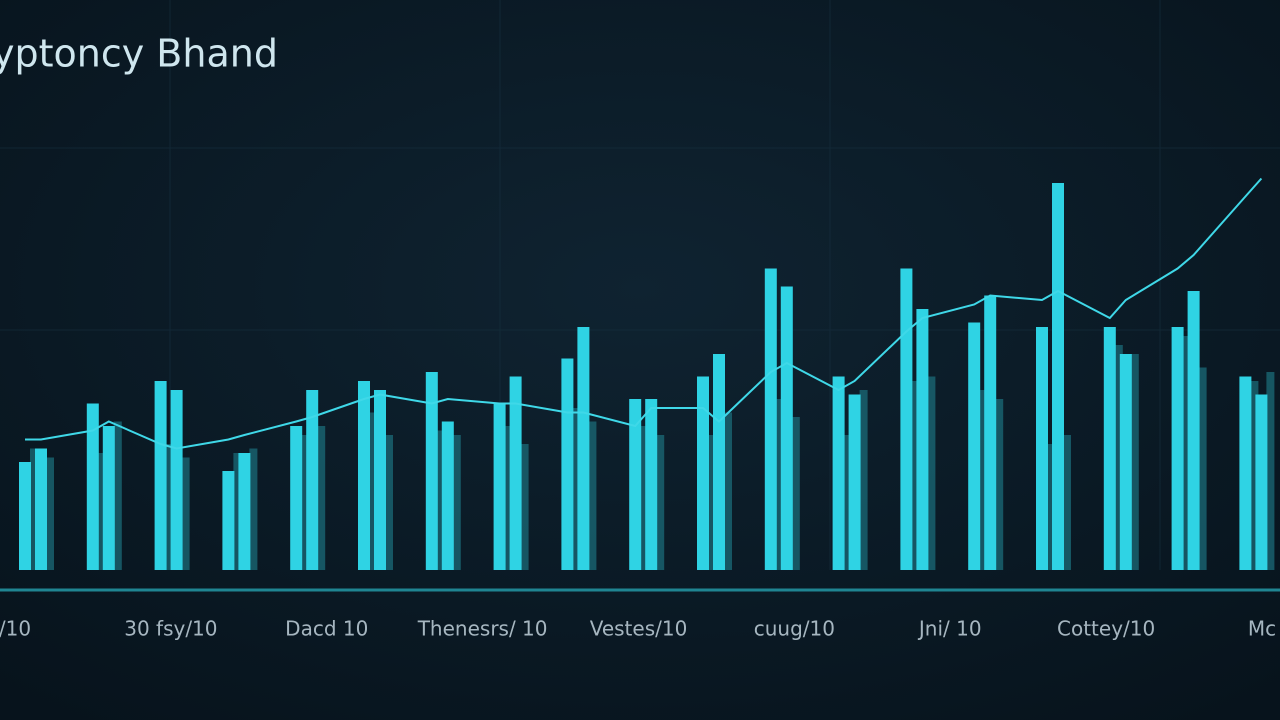 The width and height of the screenshot is (1280, 720). Describe the element at coordinates (1106, 629) in the screenshot. I see `x-tick-label: Cottey/10` at that location.